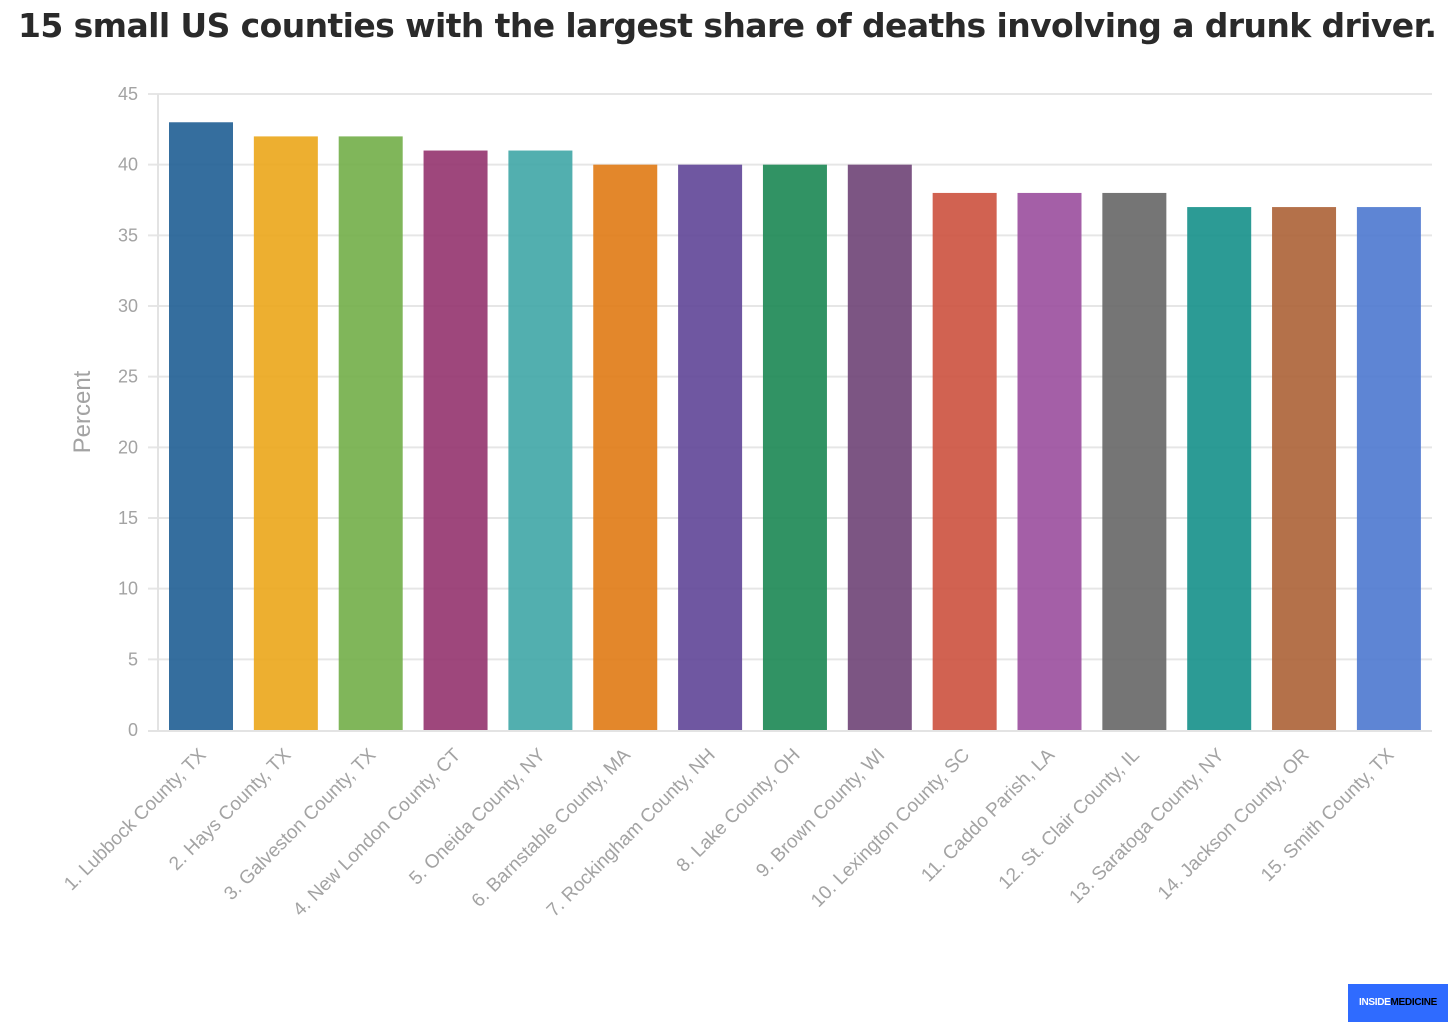 The image size is (1456, 1025). What do you see at coordinates (128, 235) in the screenshot?
I see `y-tick-label: 35` at bounding box center [128, 235].